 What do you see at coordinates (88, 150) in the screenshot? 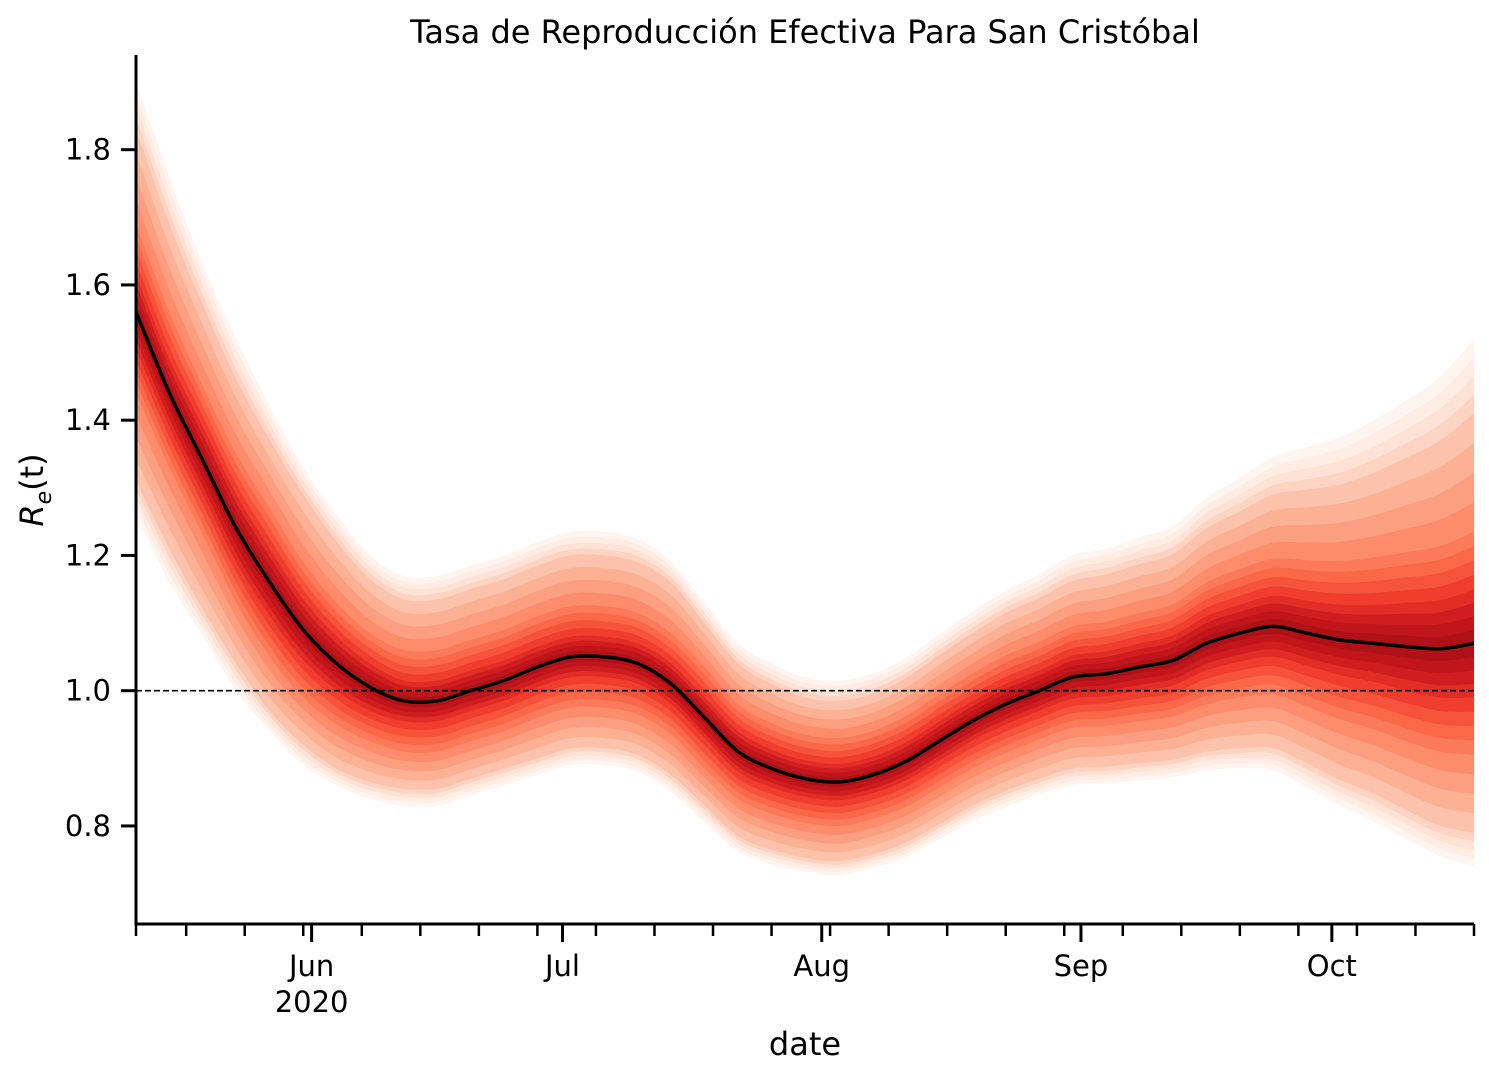
I see `y-tick-label: 1.8` at bounding box center [88, 150].